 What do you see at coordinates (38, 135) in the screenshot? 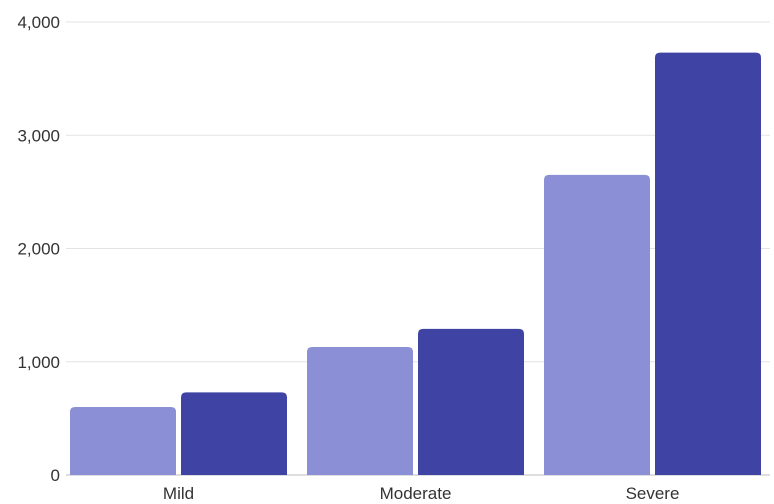
I see `y-tick-label: 3,000` at bounding box center [38, 135].